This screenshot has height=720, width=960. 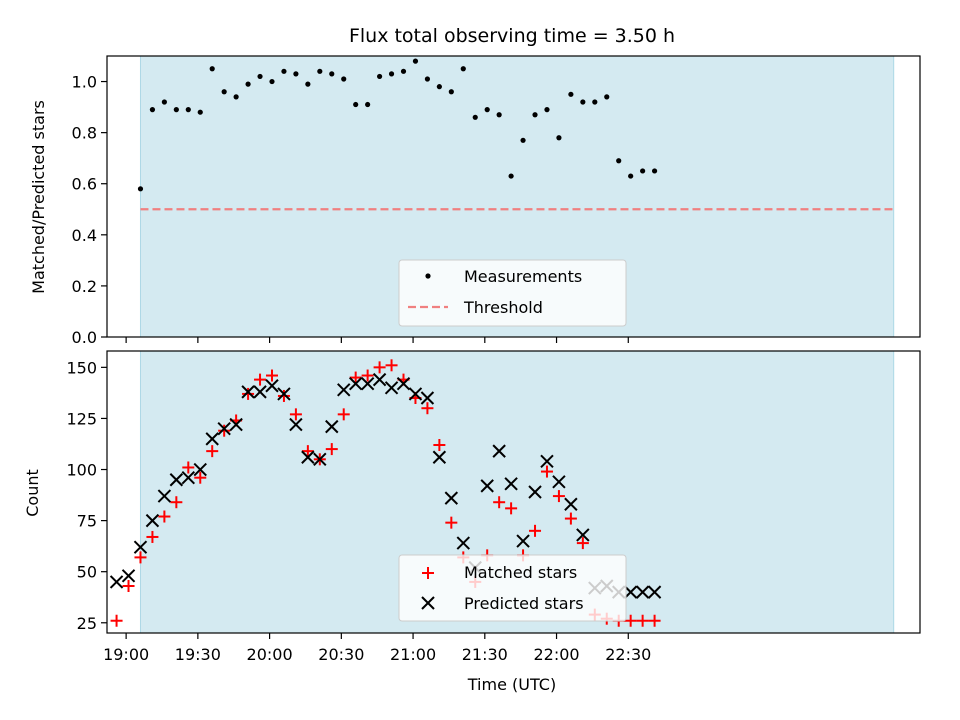 What do you see at coordinates (87, 623) in the screenshot?
I see `y-tick-label: 25` at bounding box center [87, 623].